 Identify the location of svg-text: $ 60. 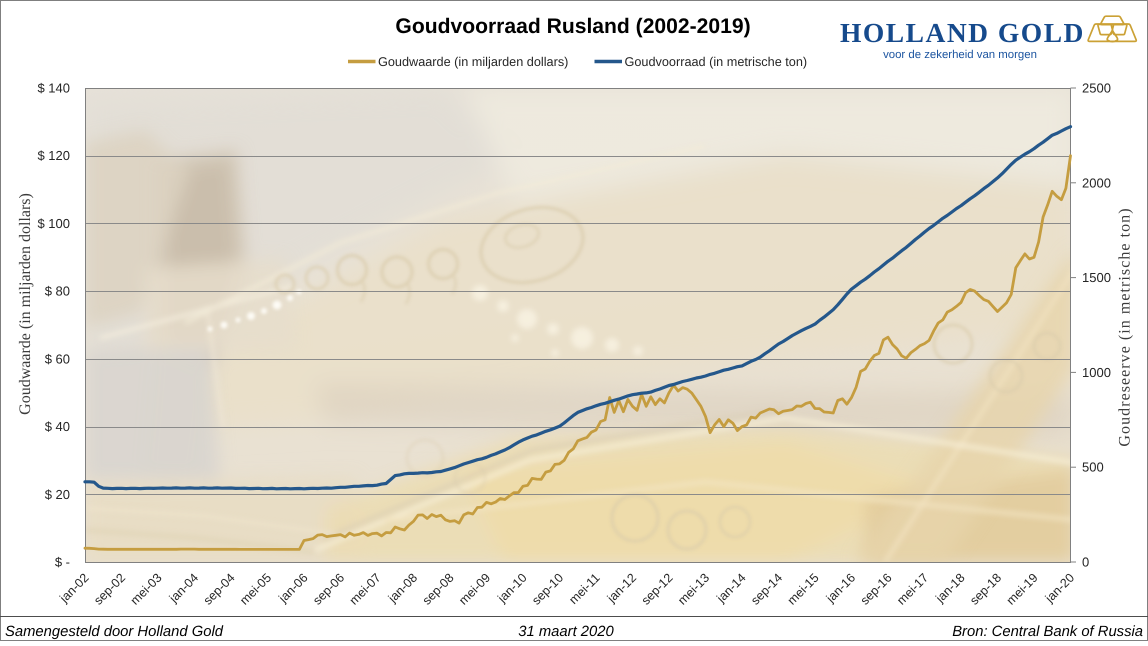
(57, 358).